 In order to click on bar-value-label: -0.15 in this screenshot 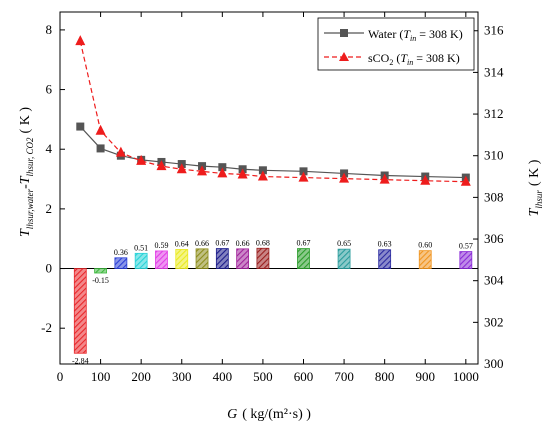, I will do `click(100, 280)`.